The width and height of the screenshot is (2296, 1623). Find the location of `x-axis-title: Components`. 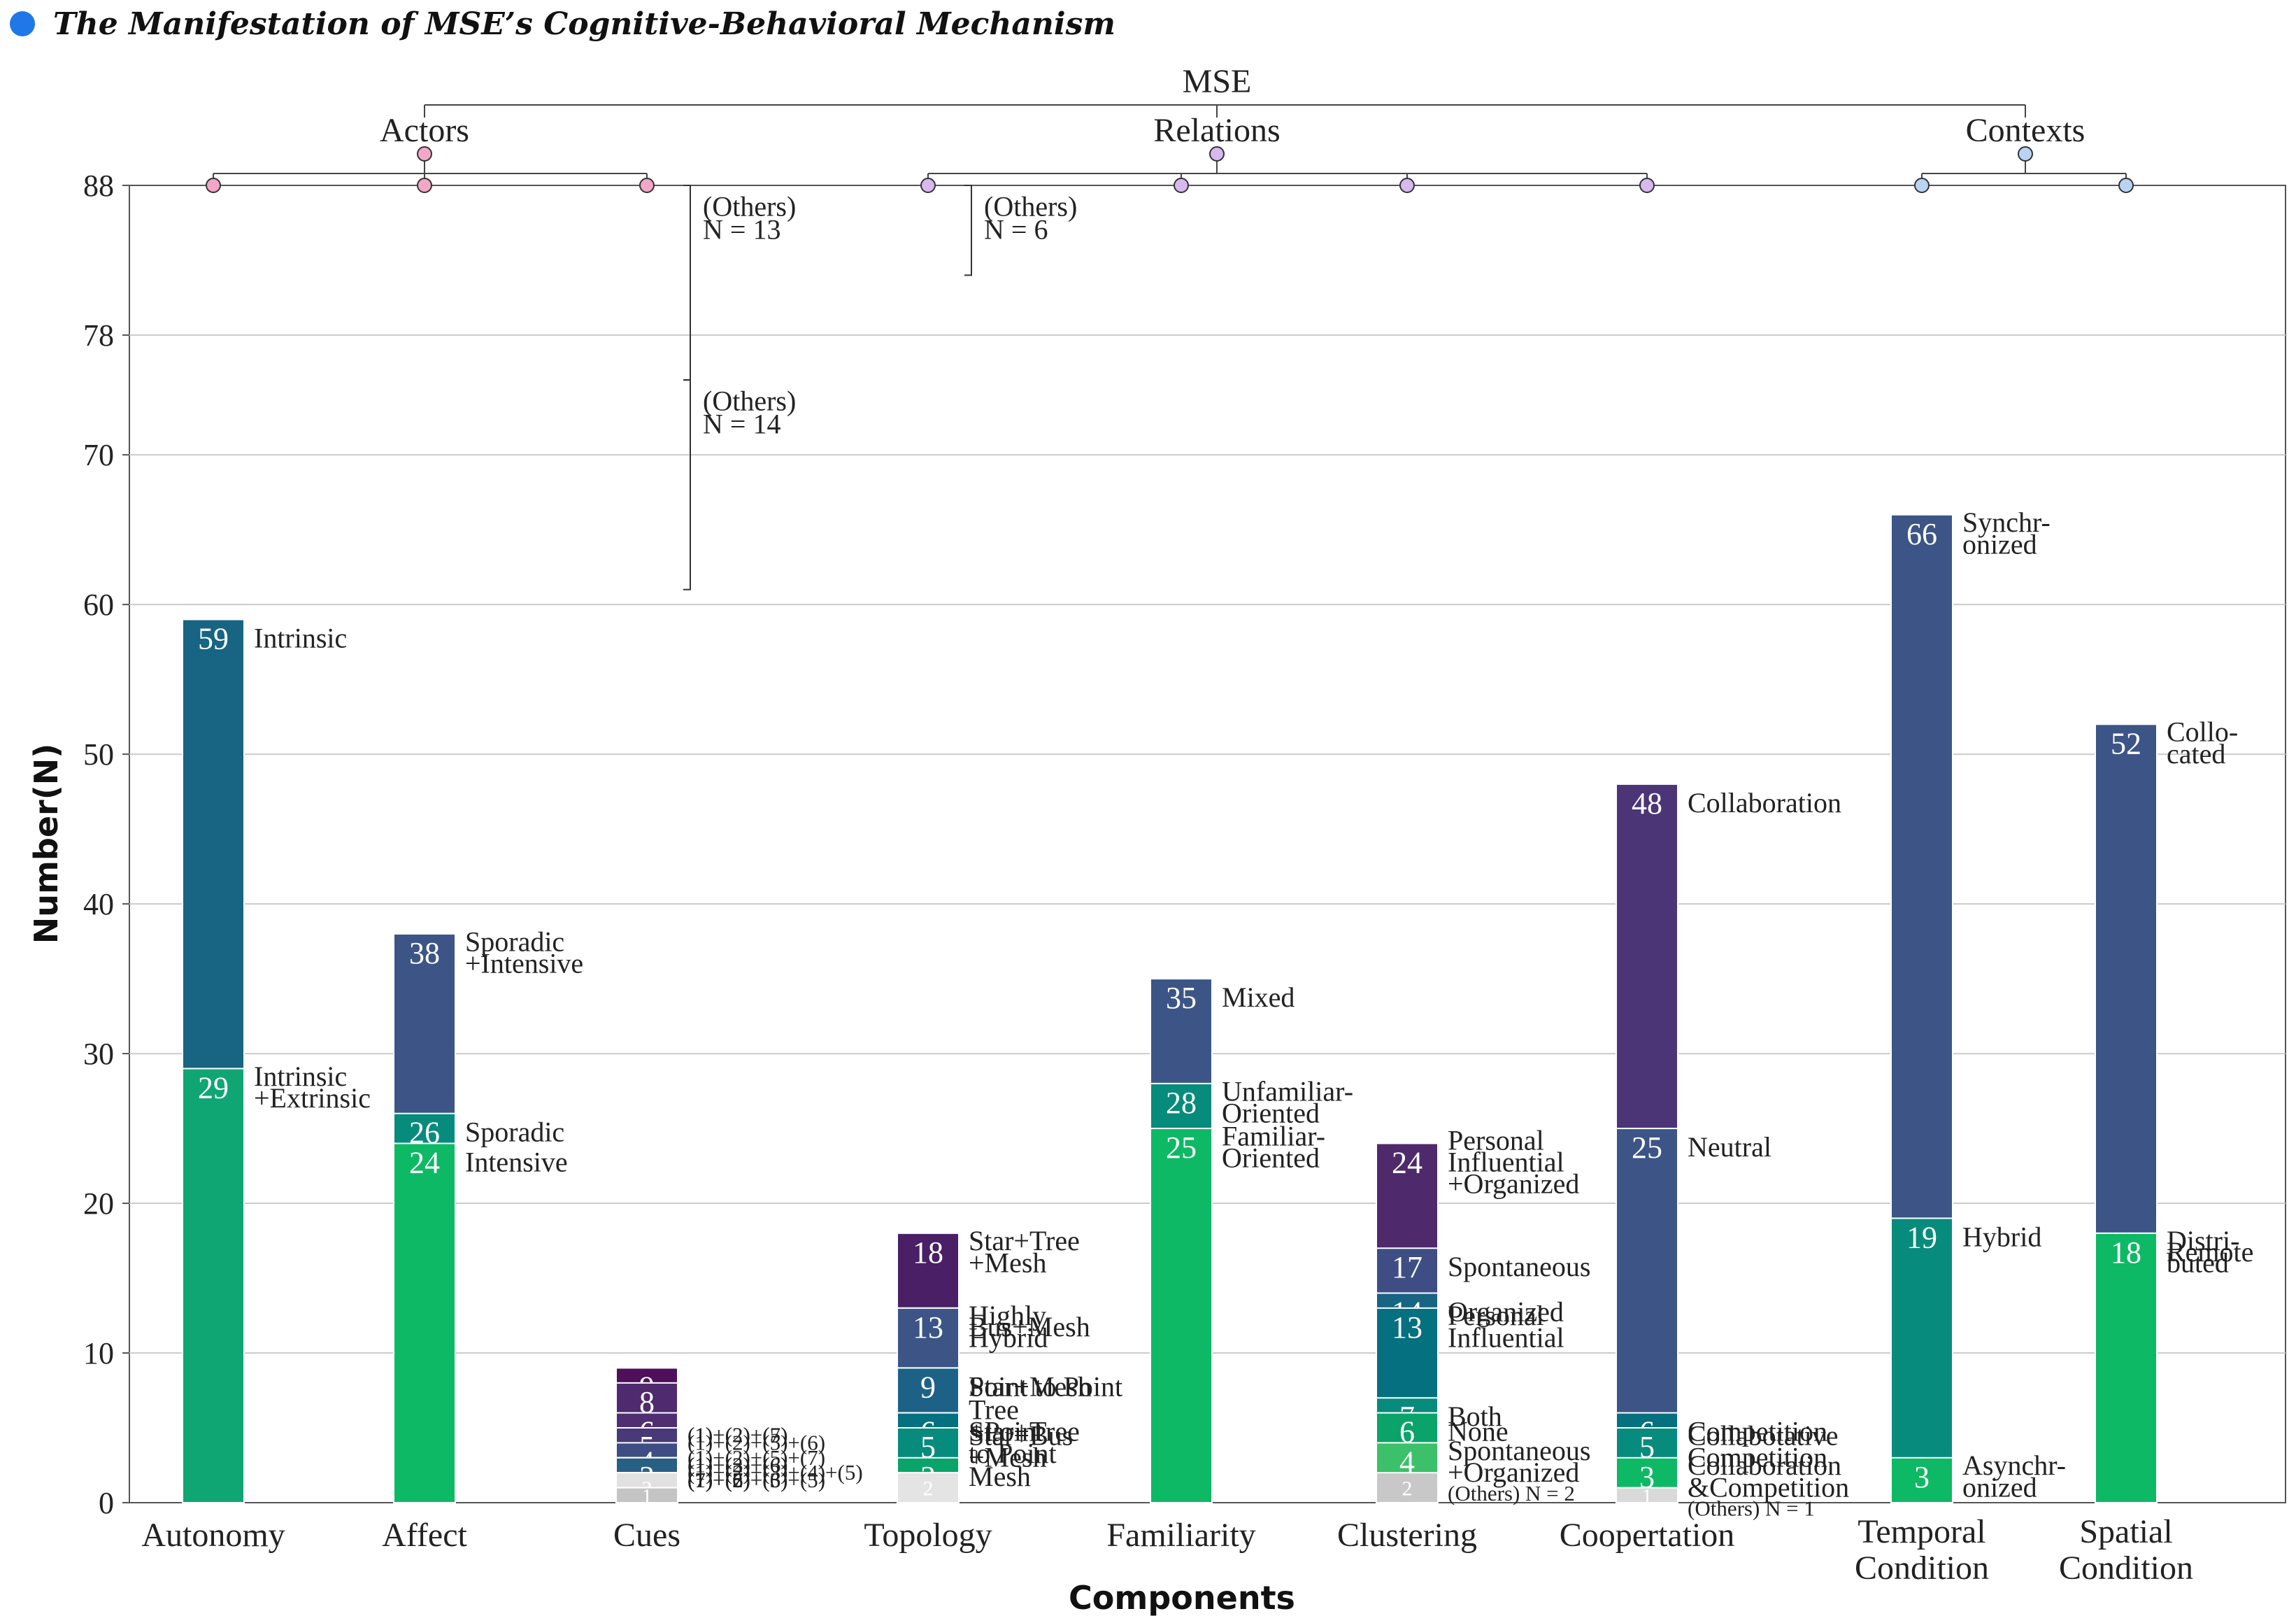

x-axis-title: Components is located at coordinates (1182, 1598).